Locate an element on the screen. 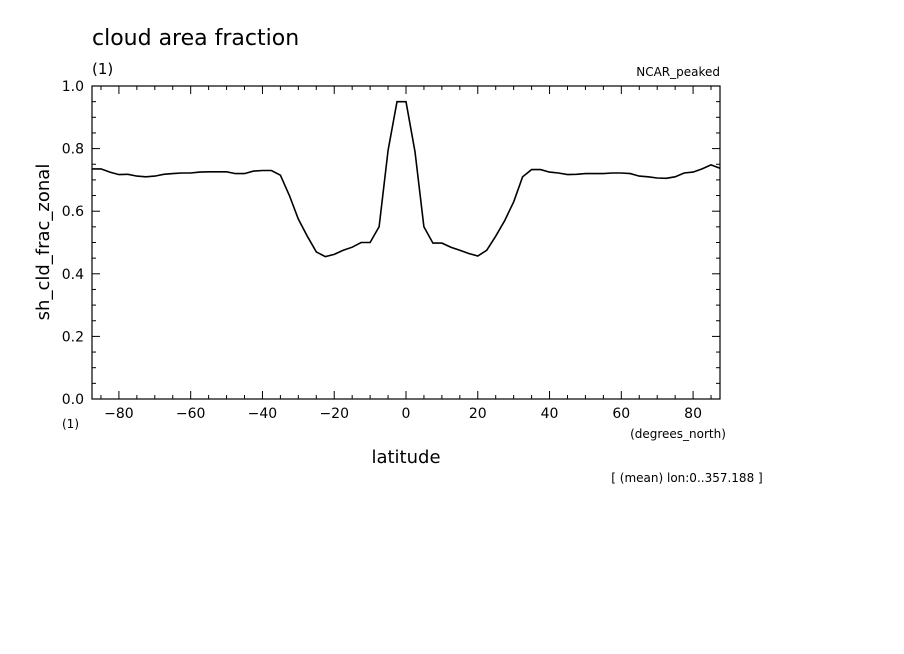 The height and width of the screenshot is (654, 904). y-tick-label: 0.4 is located at coordinates (73, 275).